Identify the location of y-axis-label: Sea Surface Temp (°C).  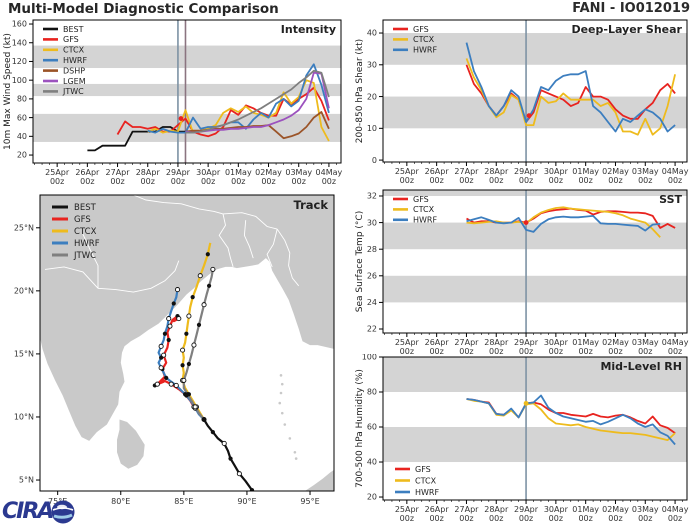
(360, 261).